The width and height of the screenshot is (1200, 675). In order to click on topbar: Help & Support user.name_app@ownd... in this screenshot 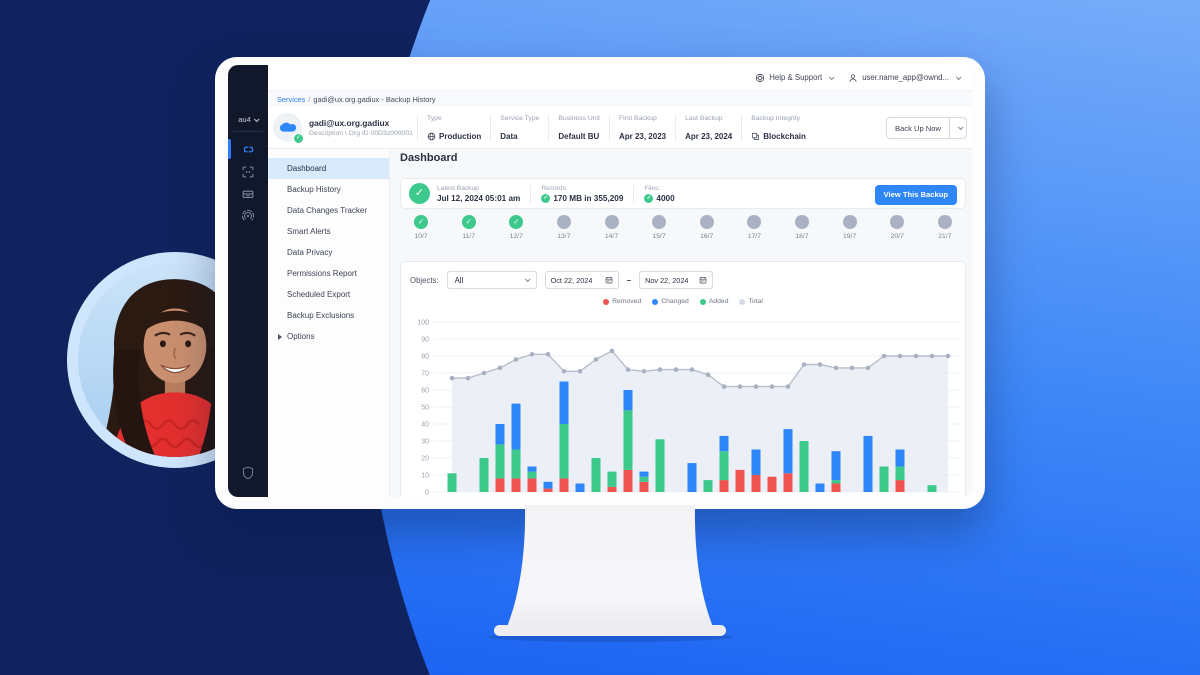, I will do `click(620, 78)`.